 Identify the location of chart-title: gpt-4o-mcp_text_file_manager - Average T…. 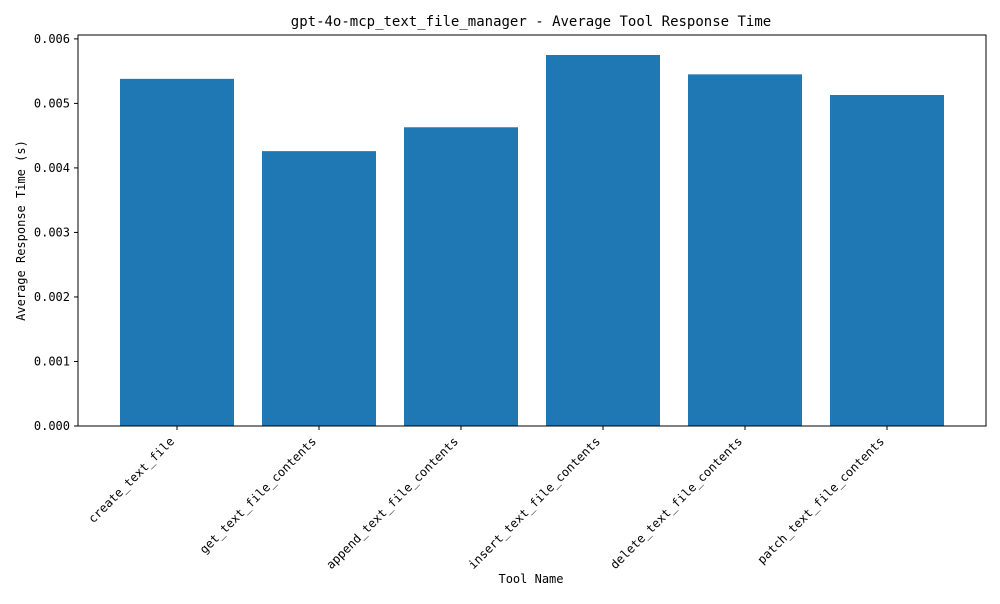
(531, 22).